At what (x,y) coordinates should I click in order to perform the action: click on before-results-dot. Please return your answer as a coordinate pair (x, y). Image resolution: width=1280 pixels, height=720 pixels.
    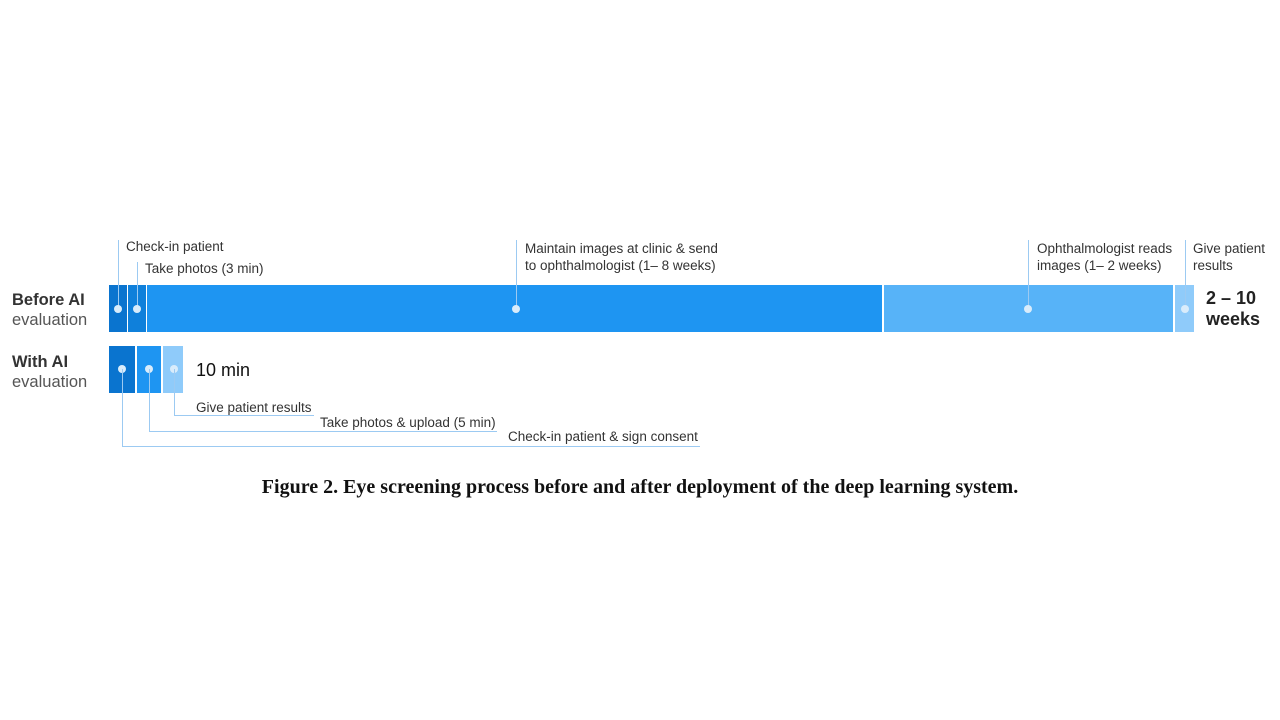
    Looking at the image, I should click on (1185, 309).